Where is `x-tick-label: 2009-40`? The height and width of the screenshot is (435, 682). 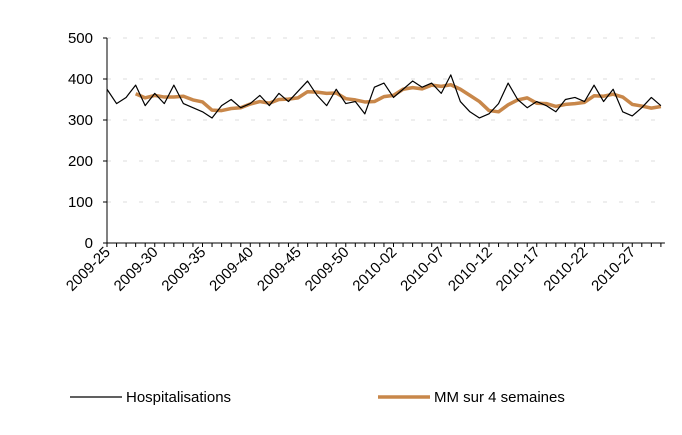 x-tick-label: 2009-40 is located at coordinates (231, 269).